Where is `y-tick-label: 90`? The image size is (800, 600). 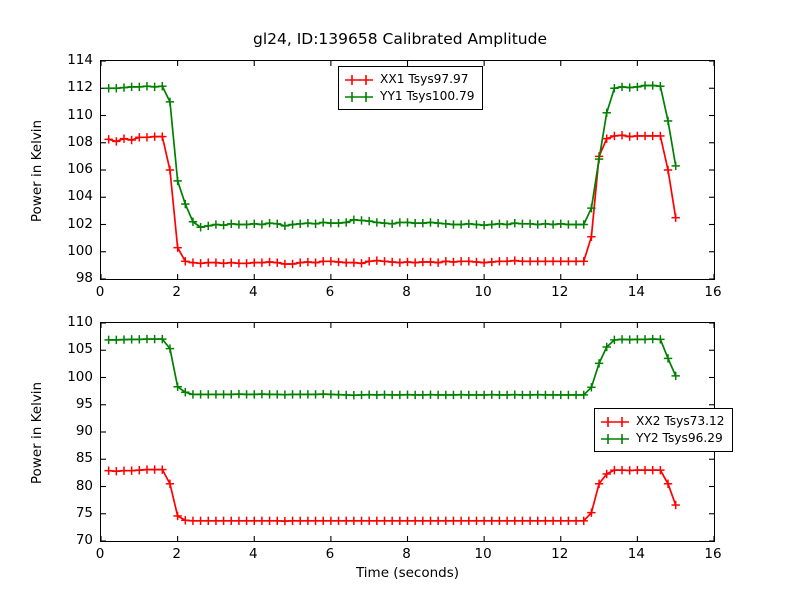
y-tick-label: 90 is located at coordinates (84, 431).